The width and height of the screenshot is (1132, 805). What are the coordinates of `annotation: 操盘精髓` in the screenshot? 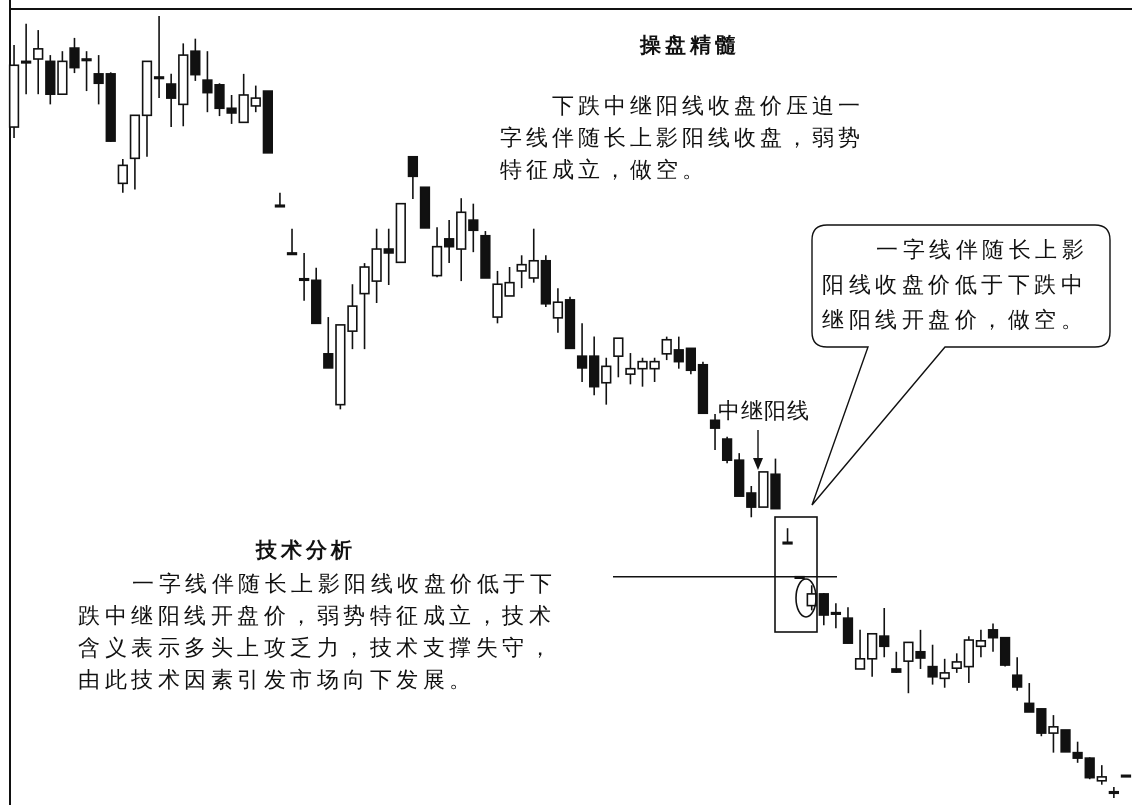 It's located at (689, 45).